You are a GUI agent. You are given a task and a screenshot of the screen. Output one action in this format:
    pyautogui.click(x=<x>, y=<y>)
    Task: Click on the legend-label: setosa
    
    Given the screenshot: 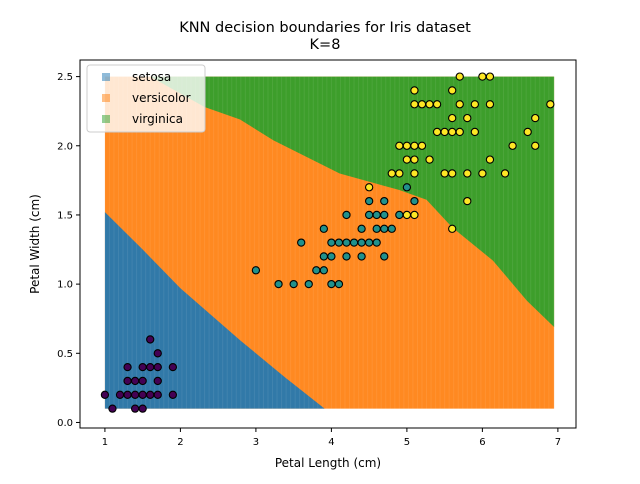 What is the action you would take?
    pyautogui.click(x=151, y=77)
    